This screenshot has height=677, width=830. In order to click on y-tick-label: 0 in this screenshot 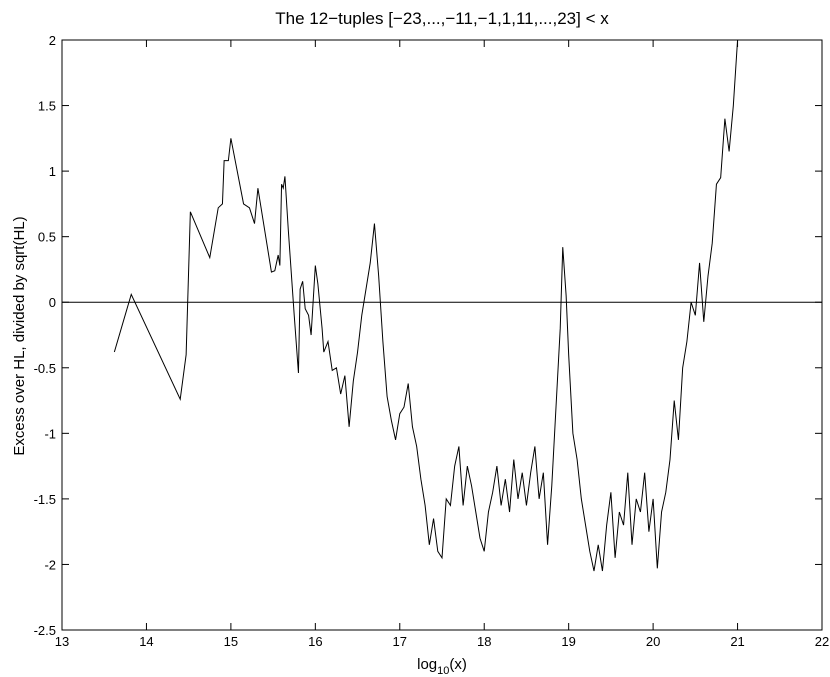, I will do `click(52, 302)`.